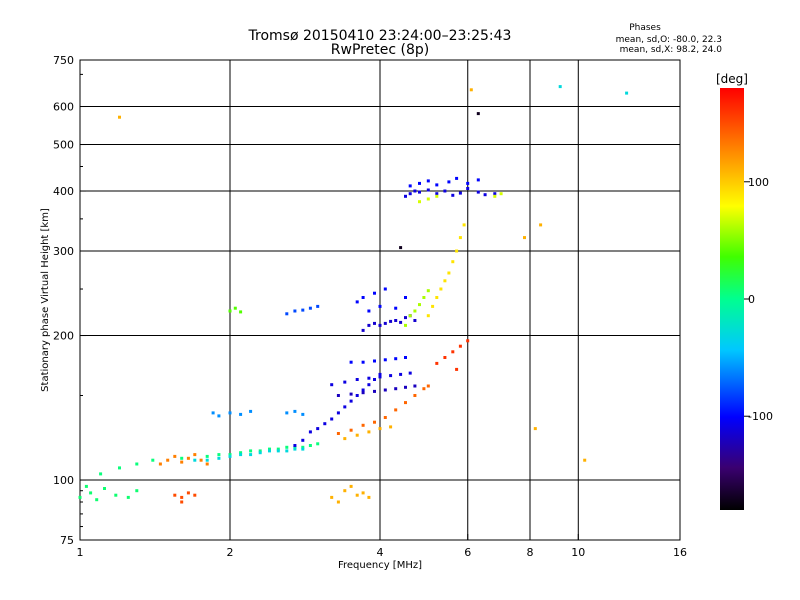 The height and width of the screenshot is (600, 800). What do you see at coordinates (758, 299) in the screenshot?
I see `colorbar-ticks: 100 0 -100` at bounding box center [758, 299].